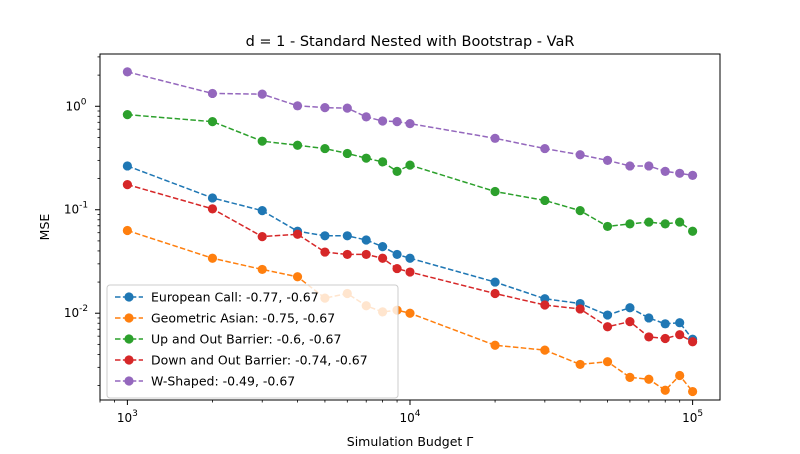 Image resolution: width=800 pixels, height=454 pixels. I want to click on legend-item-up-and-out-barrier: Up and Out Barrier: -0.6, -0.67, so click(228, 339).